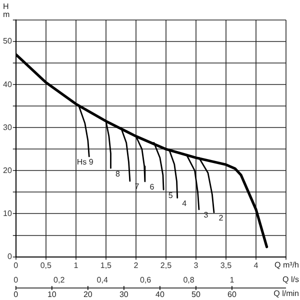  I want to click on x-axis-title: Q m³/h, so click(286, 265).